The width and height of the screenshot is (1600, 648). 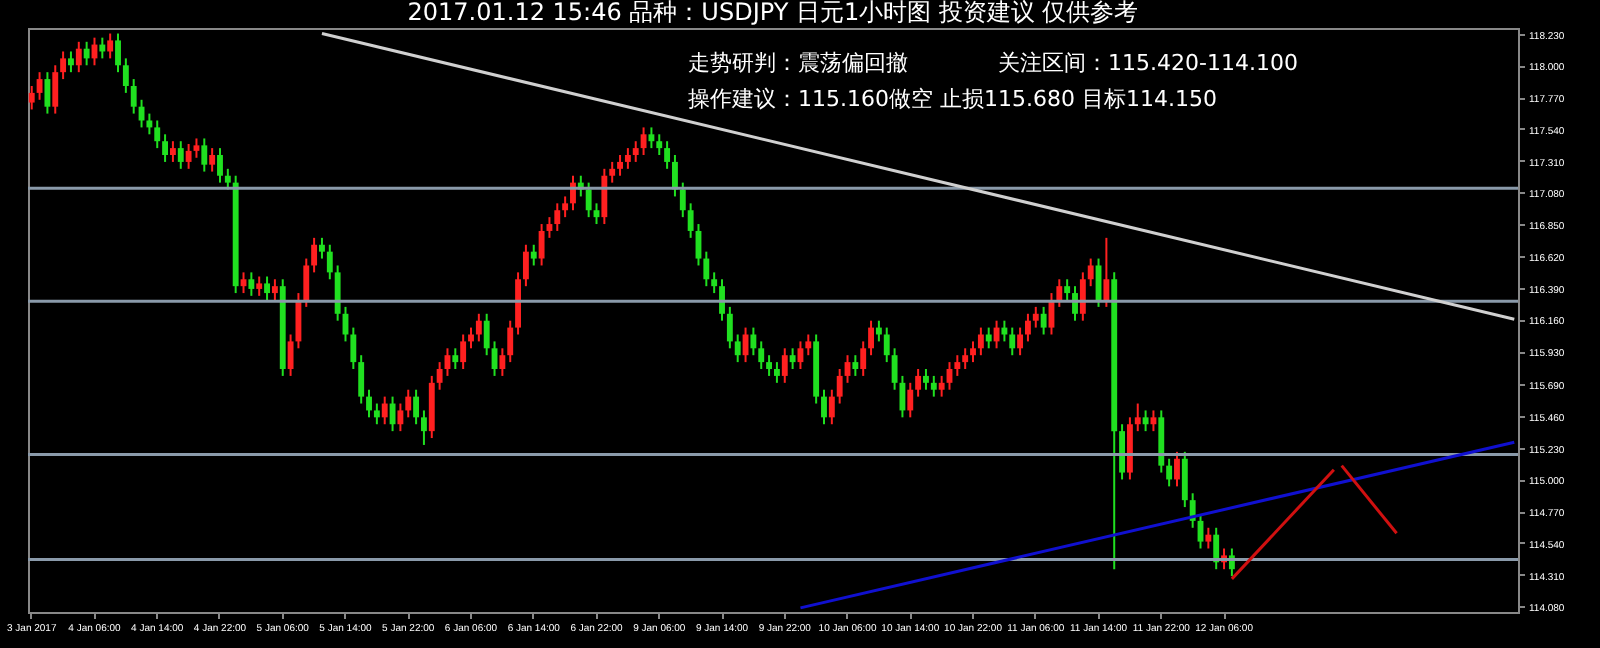 I want to click on annotation: 关注区间：115.420-114.100, so click(x=1148, y=63).